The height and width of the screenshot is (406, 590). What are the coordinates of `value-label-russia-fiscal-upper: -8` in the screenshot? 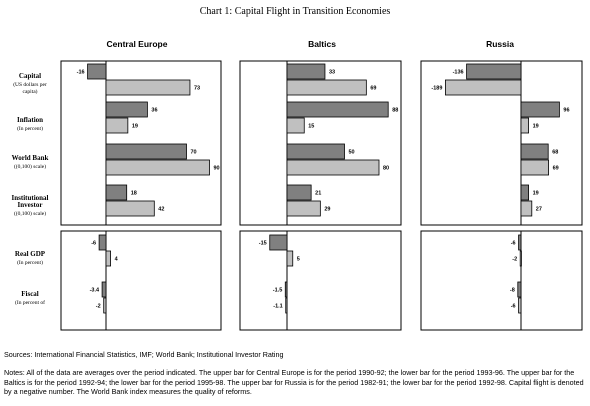 It's located at (512, 291).